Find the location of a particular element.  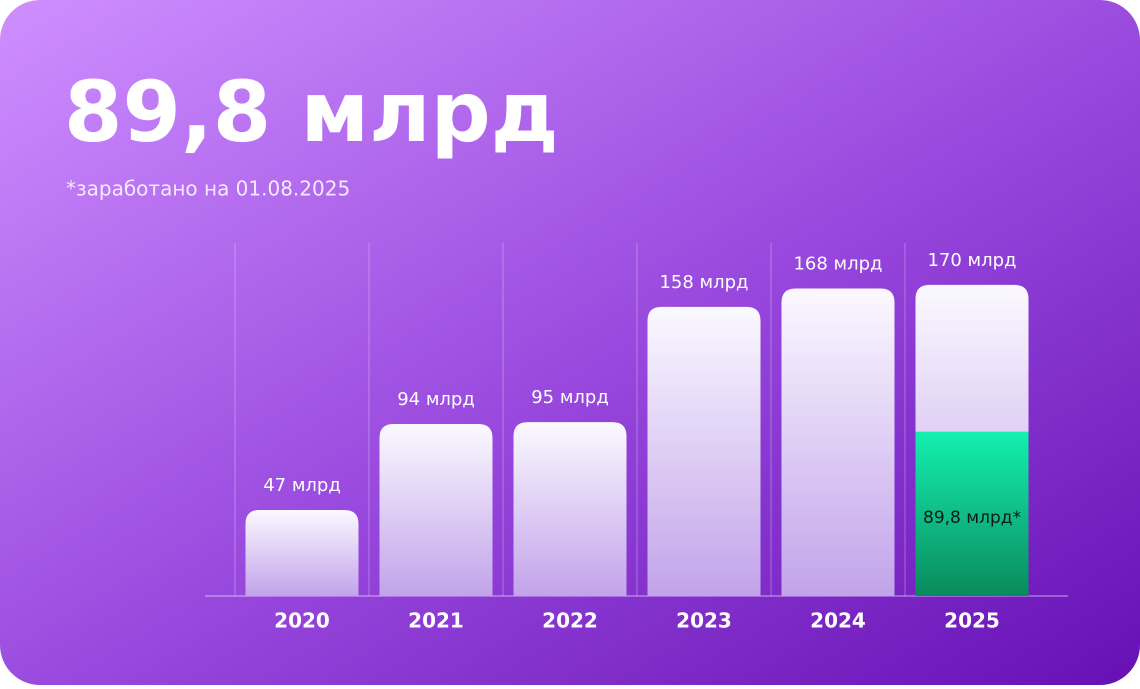

chart-subtitle: *заработано на 01.08.2025 is located at coordinates (208, 189).